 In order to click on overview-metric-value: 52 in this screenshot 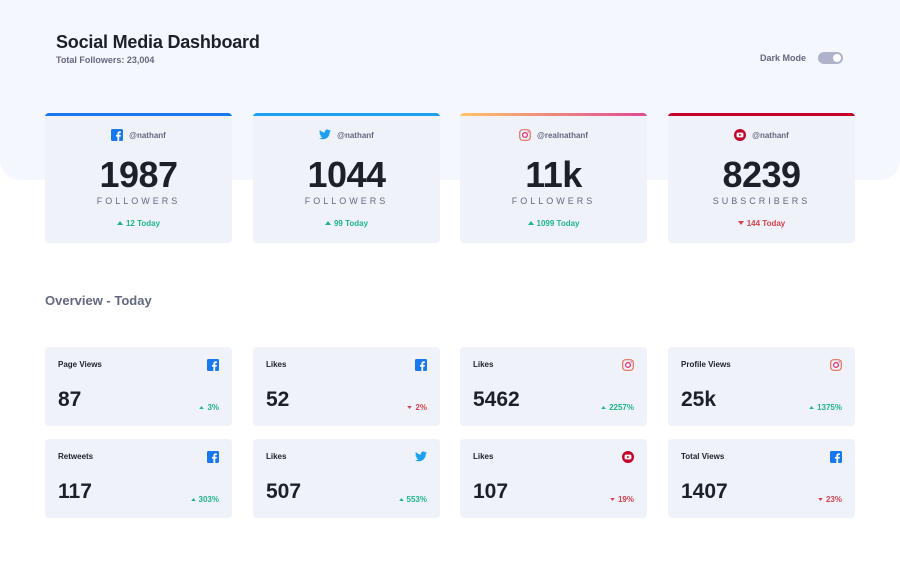, I will do `click(278, 399)`.